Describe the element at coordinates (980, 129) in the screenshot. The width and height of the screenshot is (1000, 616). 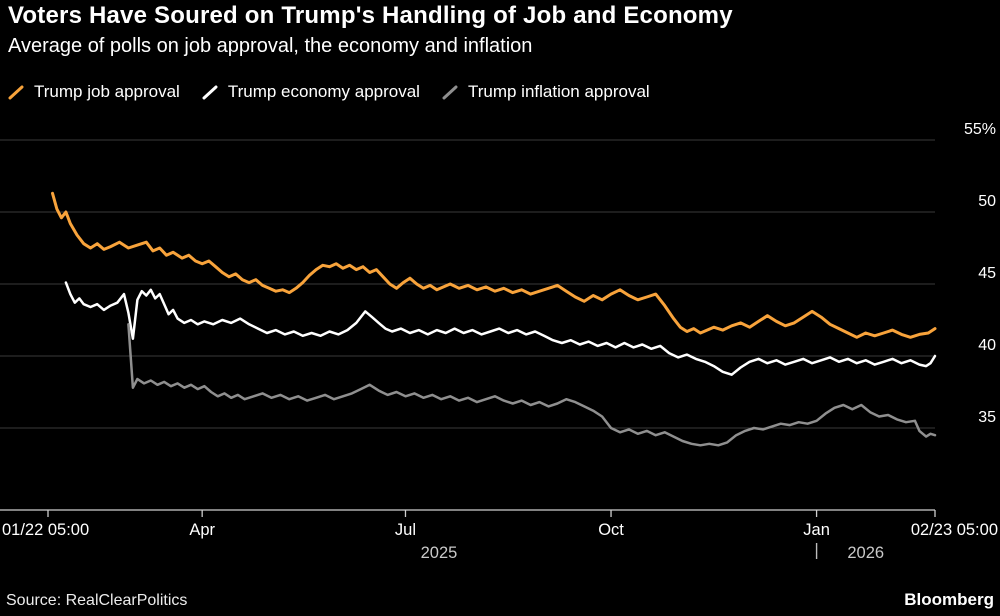
I see `svg-text: 55%` at that location.